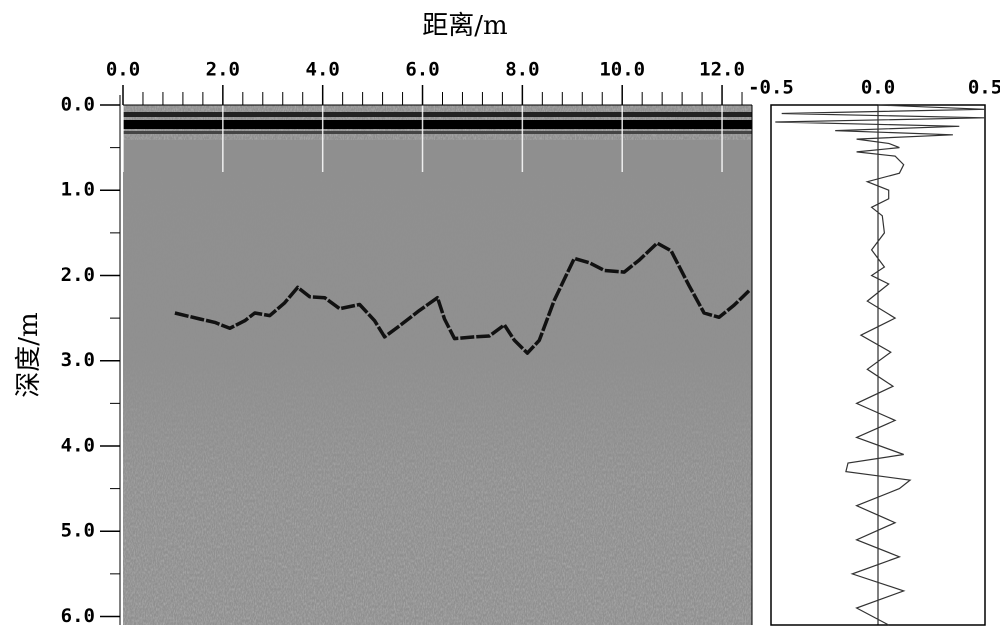  What do you see at coordinates (78, 275) in the screenshot?
I see `y-tick-label: 2.0` at bounding box center [78, 275].